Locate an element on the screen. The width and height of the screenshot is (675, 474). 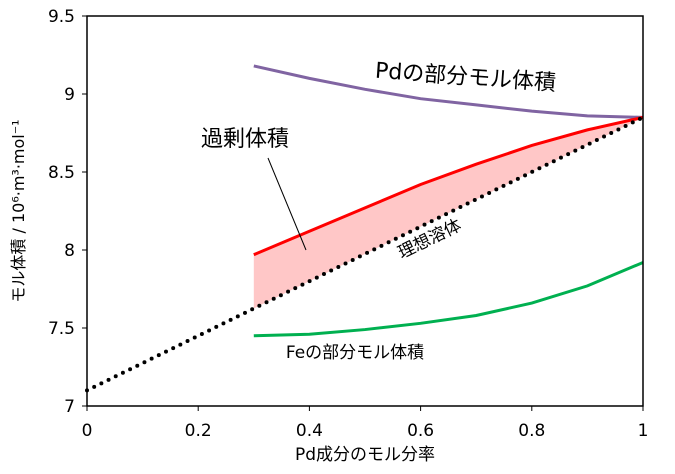
x-tick-label: 0.2 is located at coordinates (198, 431).